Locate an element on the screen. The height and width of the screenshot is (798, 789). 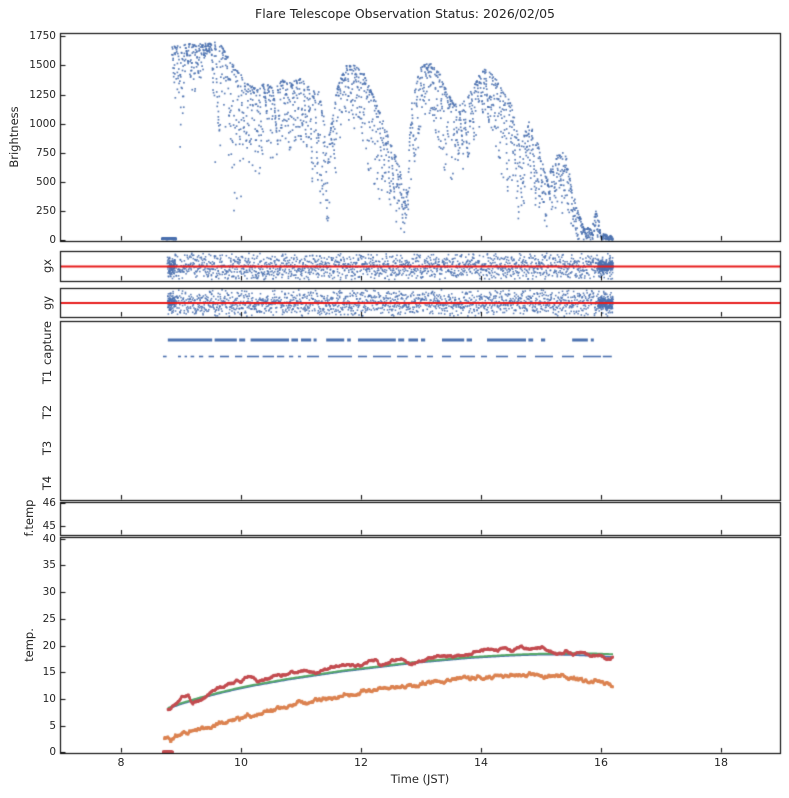
gx-axis-label: gx is located at coordinates (47, 266).